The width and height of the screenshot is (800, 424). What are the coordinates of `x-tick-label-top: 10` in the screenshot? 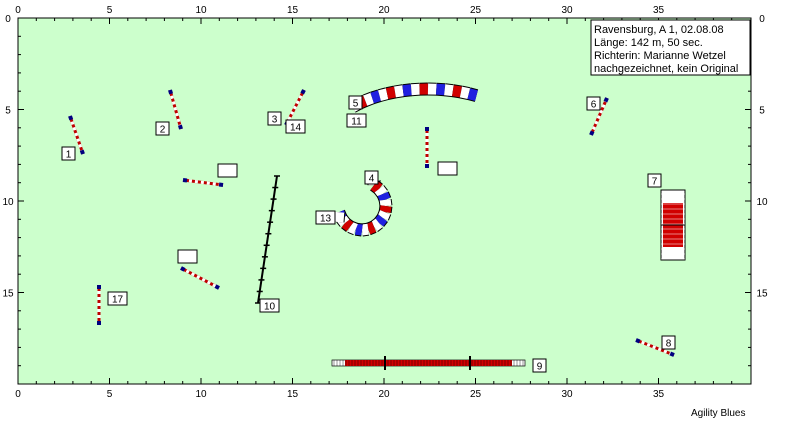 It's located at (201, 10).